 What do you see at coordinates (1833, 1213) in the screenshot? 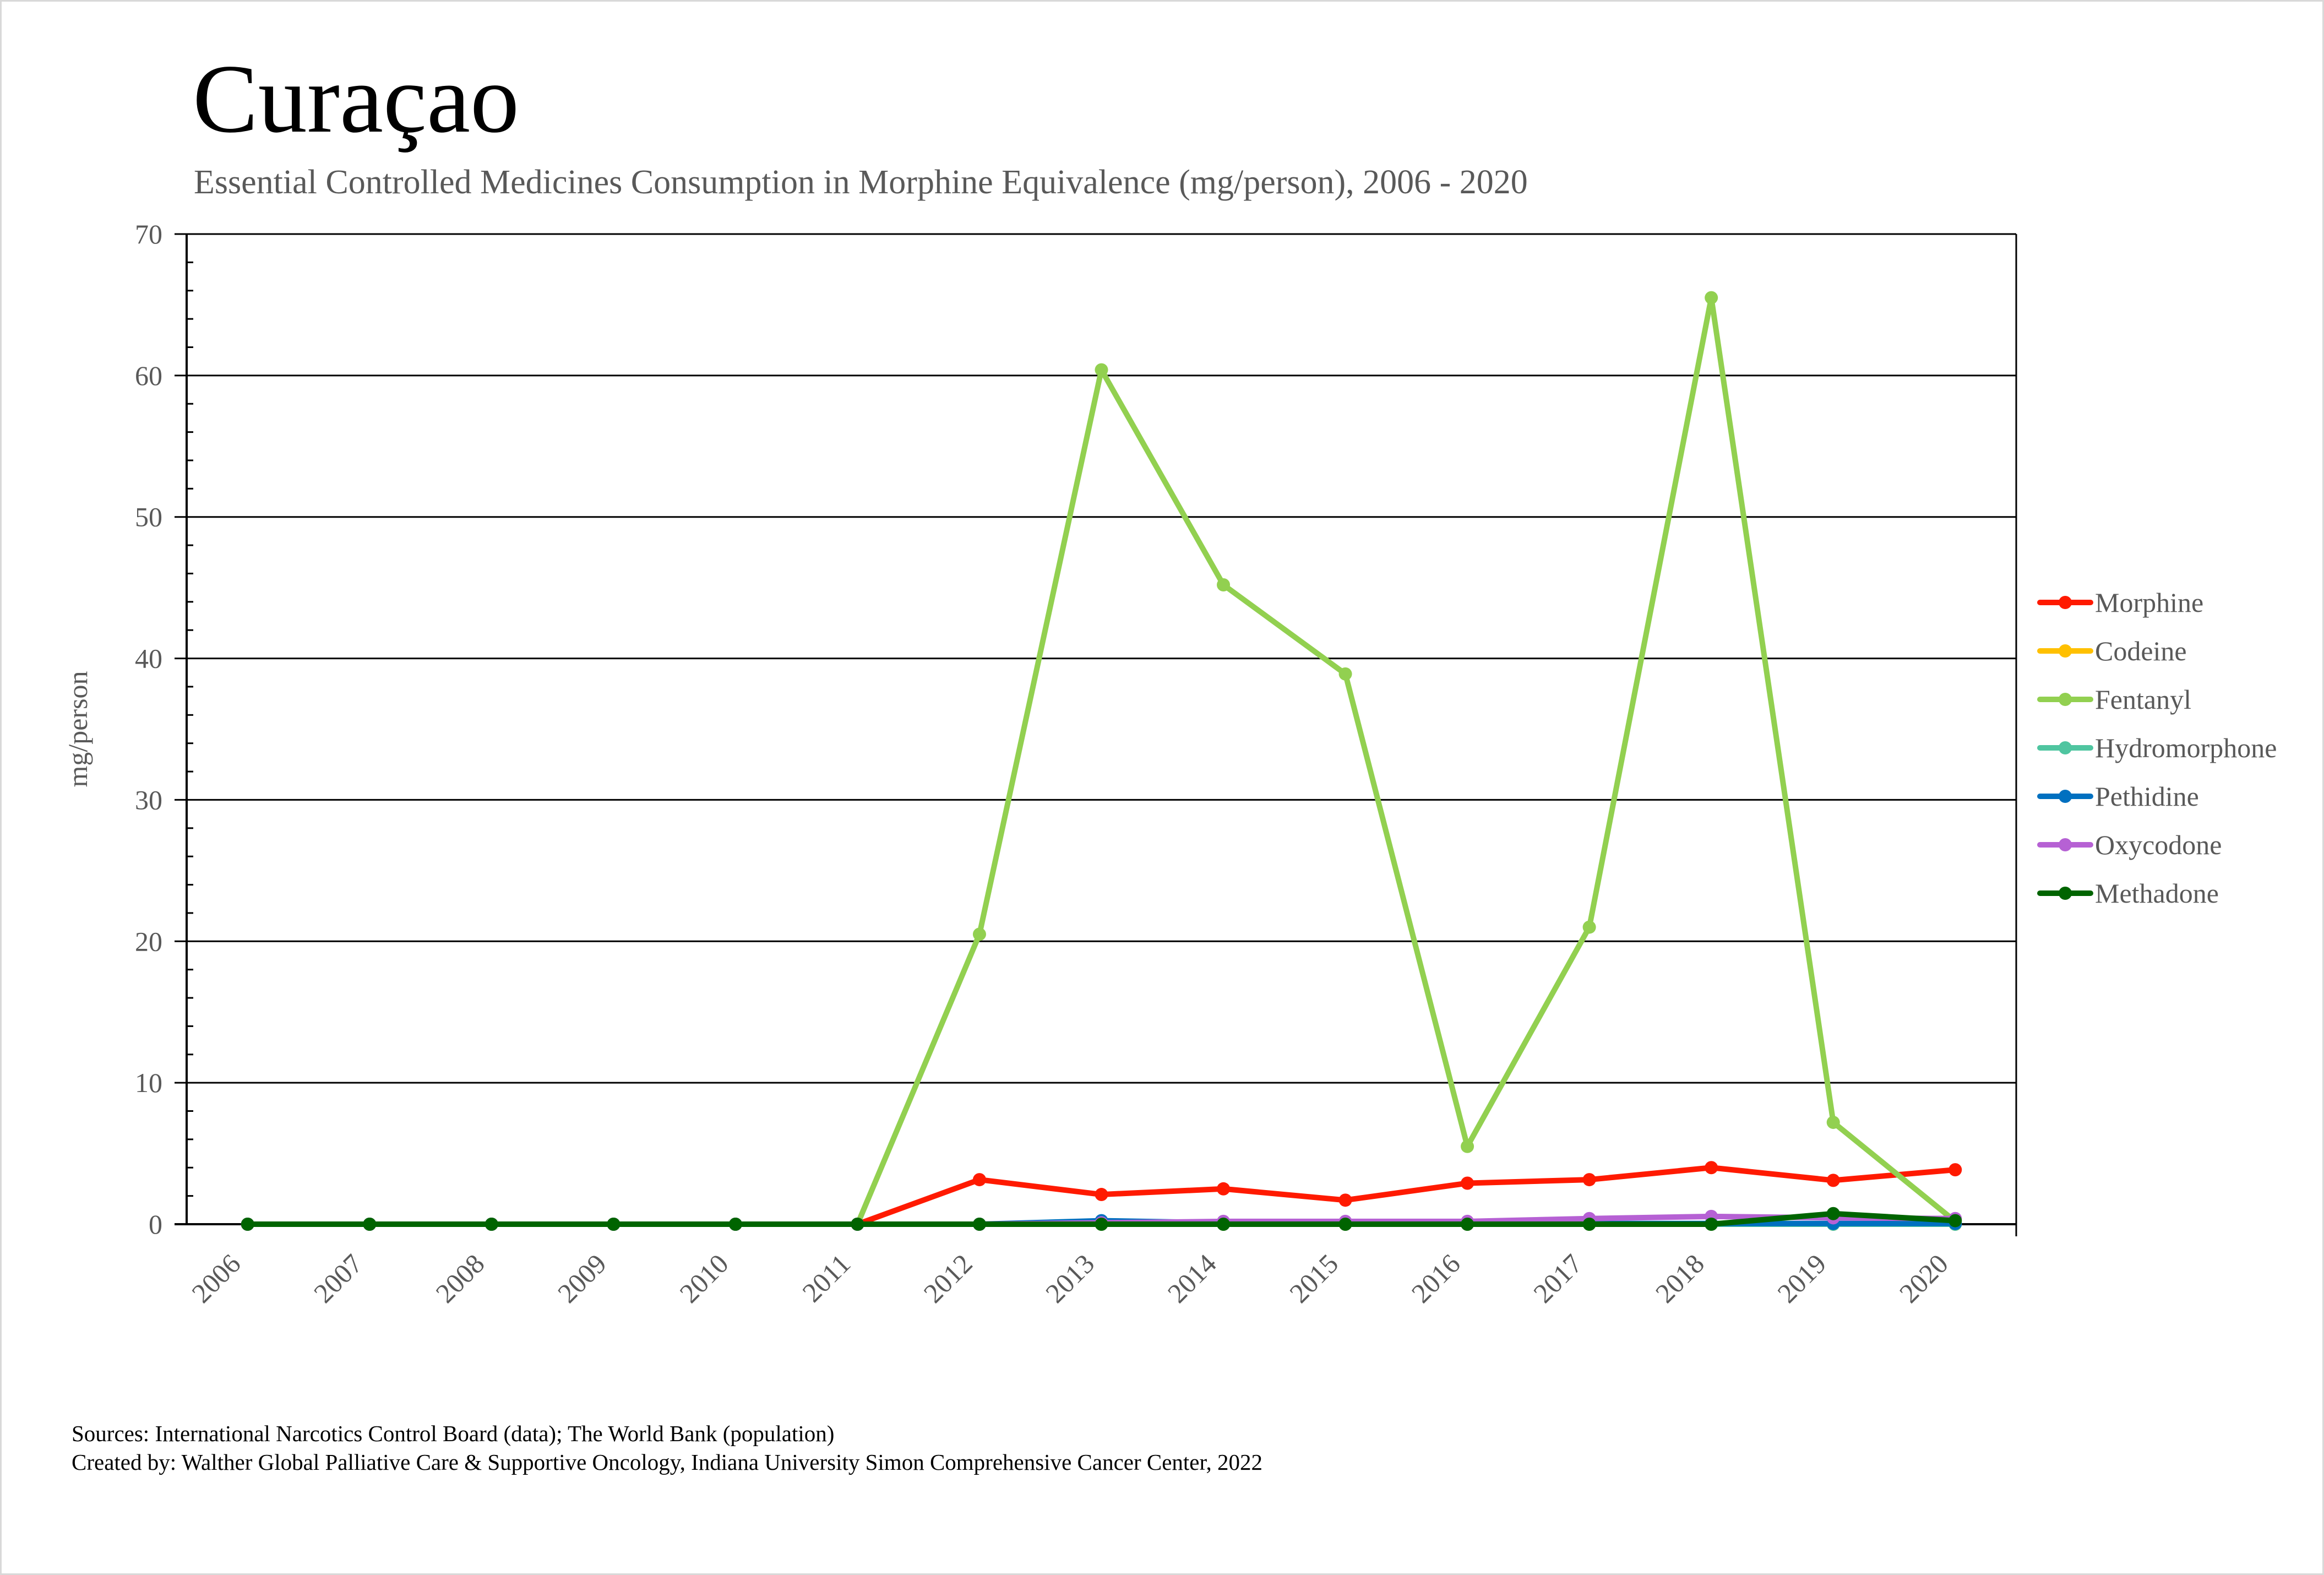
I see `methadone-point-2019` at bounding box center [1833, 1213].